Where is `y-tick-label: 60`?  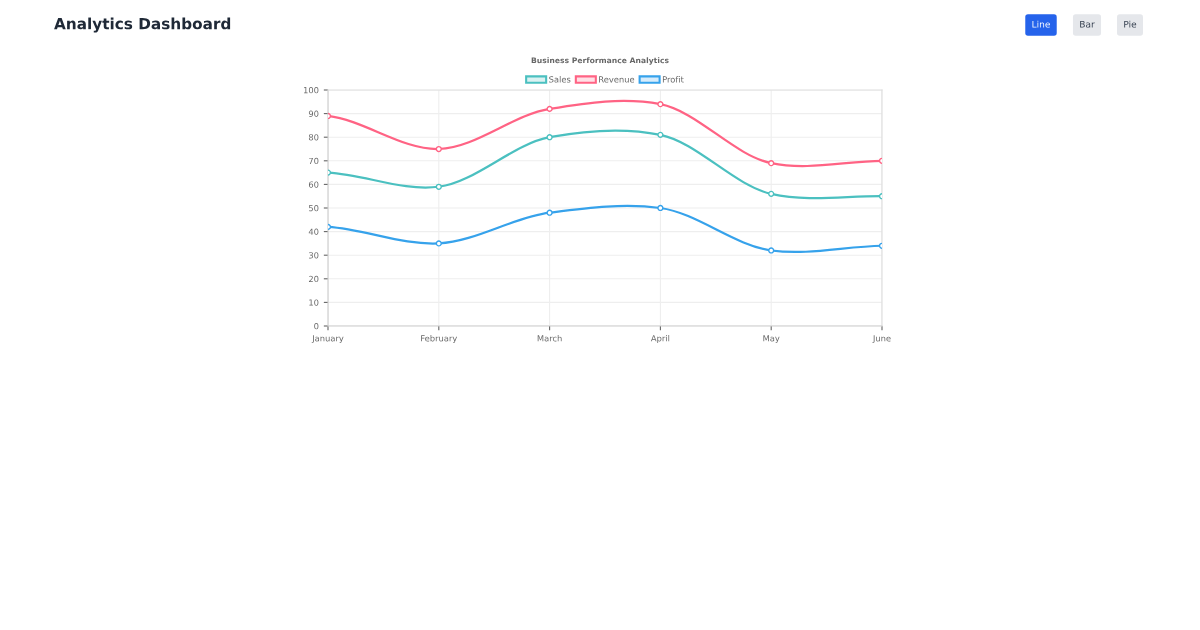
y-tick-label: 60 is located at coordinates (313, 184).